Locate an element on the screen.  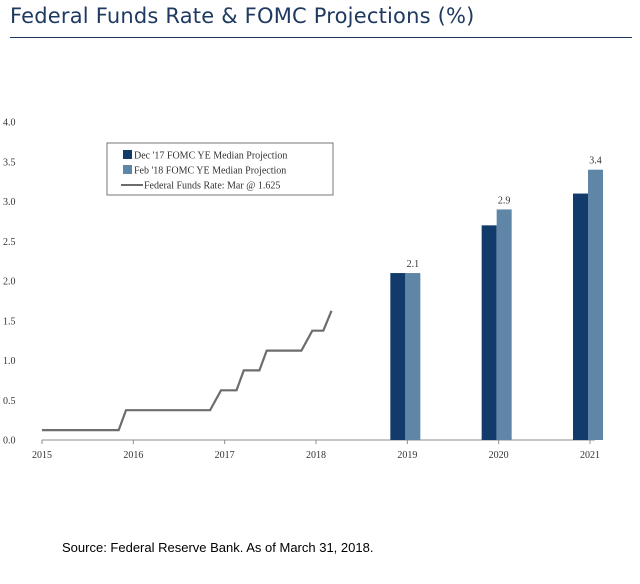
y-tick-label: 0.5 is located at coordinates (9, 401).